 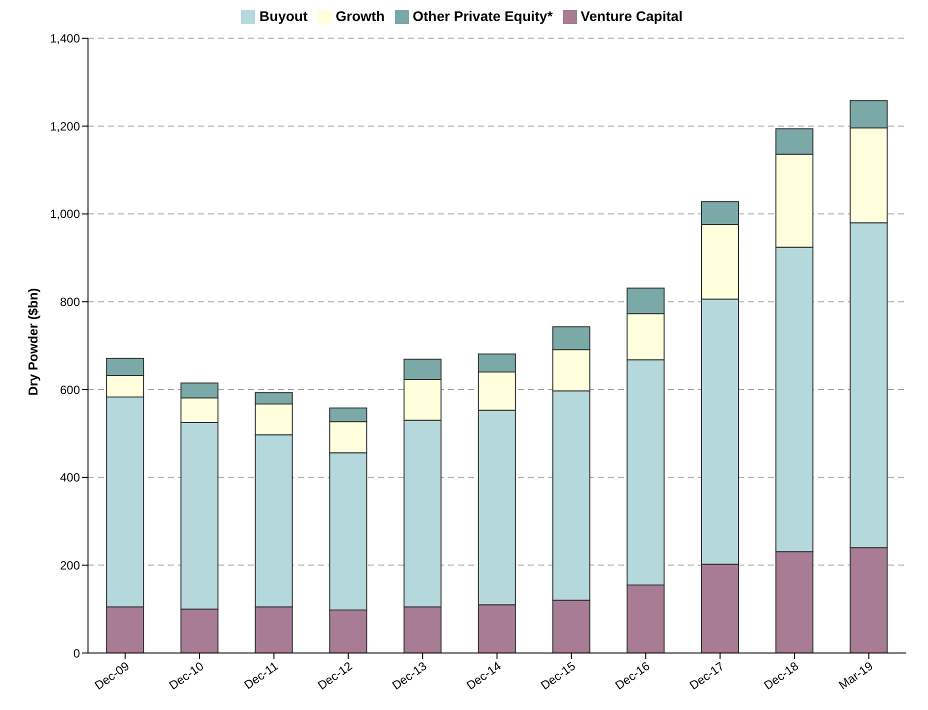 What do you see at coordinates (65, 39) in the screenshot?
I see `y-tick-label: 1,400` at bounding box center [65, 39].